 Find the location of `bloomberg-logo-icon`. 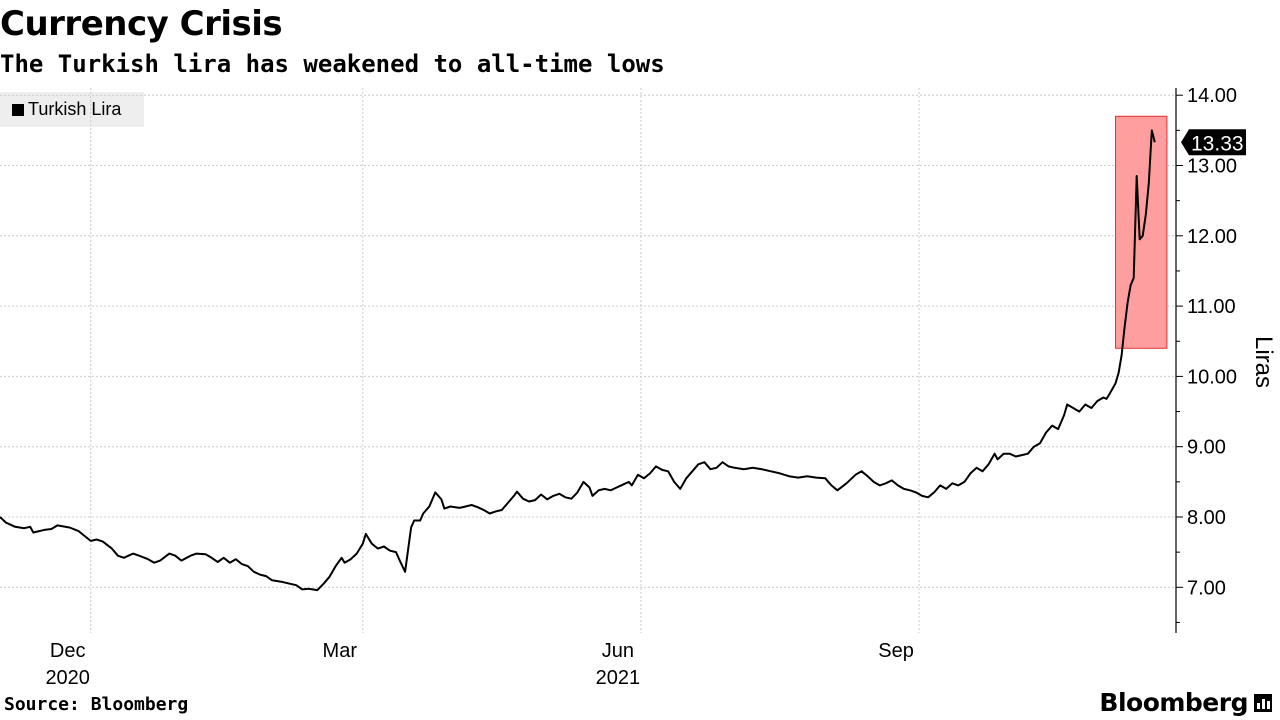

bloomberg-logo-icon is located at coordinates (1263, 703).